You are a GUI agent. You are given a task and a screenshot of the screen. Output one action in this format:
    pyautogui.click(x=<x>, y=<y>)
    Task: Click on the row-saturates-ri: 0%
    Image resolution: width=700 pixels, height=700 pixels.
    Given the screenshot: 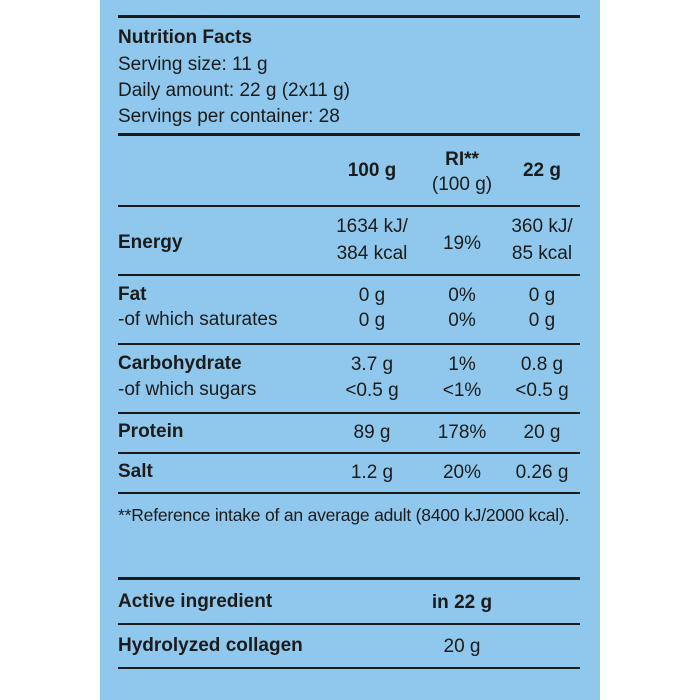 What is the action you would take?
    pyautogui.click(x=462, y=320)
    